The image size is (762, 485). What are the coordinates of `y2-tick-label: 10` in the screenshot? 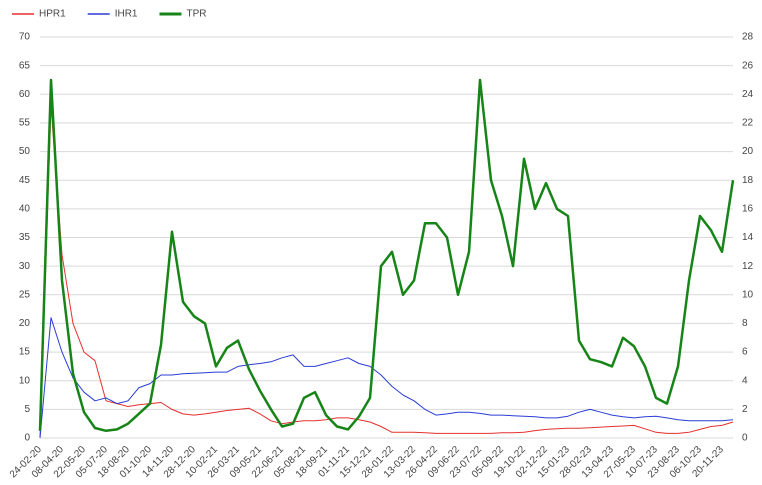 It's located at (748, 294).